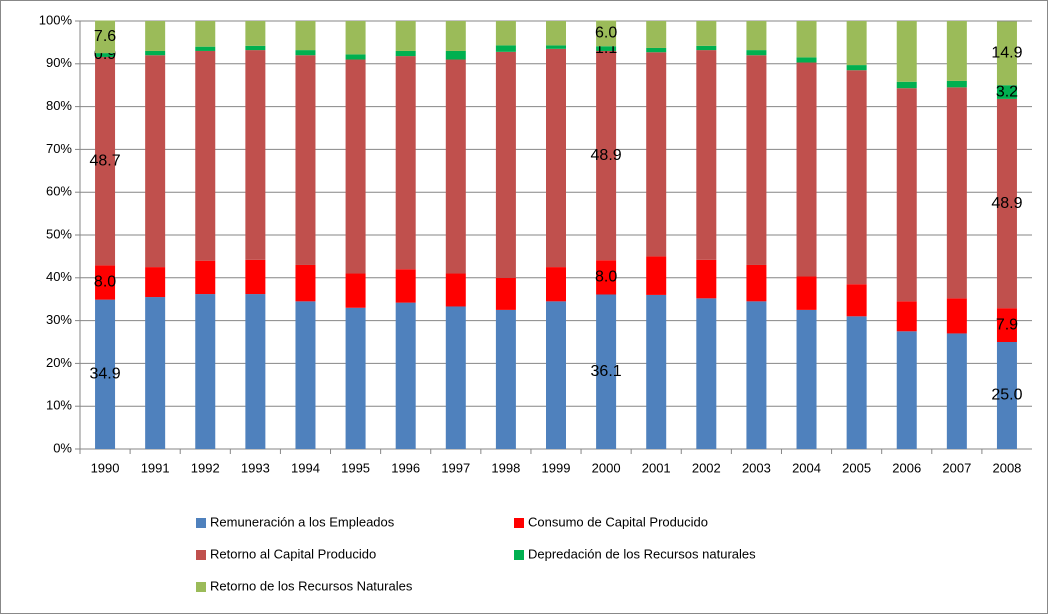 This screenshot has height=615, width=1049. Describe the element at coordinates (505, 467) in the screenshot. I see `x-tick-label: 1998` at that location.